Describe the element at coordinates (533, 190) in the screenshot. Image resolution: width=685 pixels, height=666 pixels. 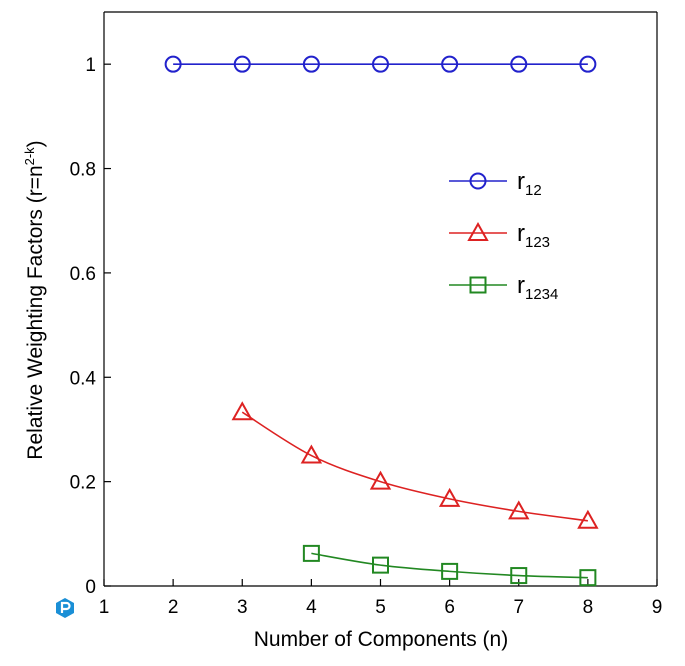
I see `legend-label-subscript: 12` at that location.